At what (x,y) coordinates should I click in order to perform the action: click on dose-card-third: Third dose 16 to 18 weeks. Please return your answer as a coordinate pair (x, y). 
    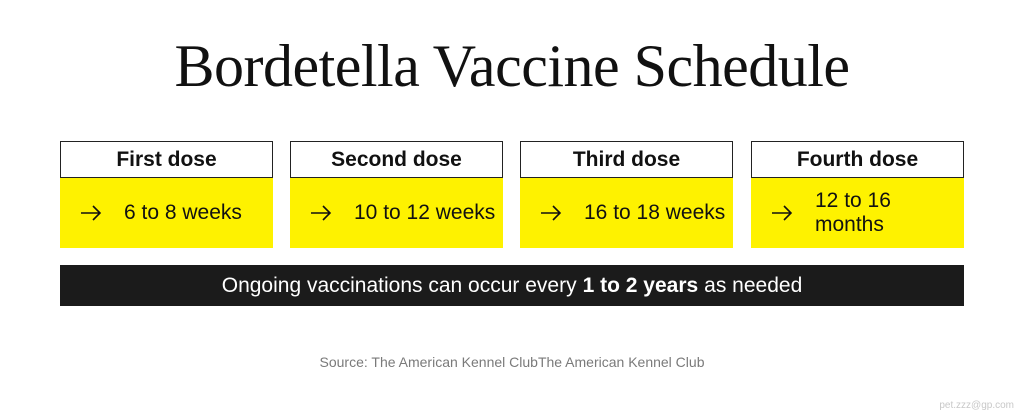
    Looking at the image, I should click on (626, 194).